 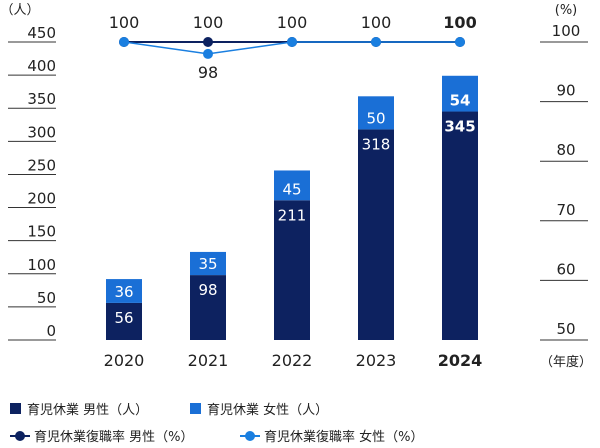 I want to click on legend-male-bar-swatch, so click(x=15, y=408).